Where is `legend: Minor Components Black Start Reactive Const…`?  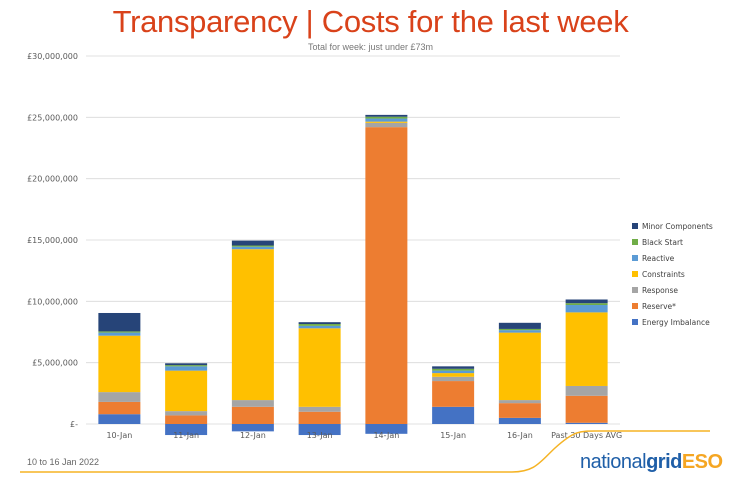 legend: Minor Components Black Start Reactive Const… is located at coordinates (672, 274).